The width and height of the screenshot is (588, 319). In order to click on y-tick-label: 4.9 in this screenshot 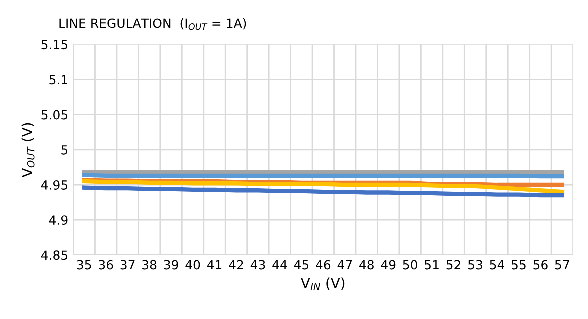, I will do `click(58, 221)`.